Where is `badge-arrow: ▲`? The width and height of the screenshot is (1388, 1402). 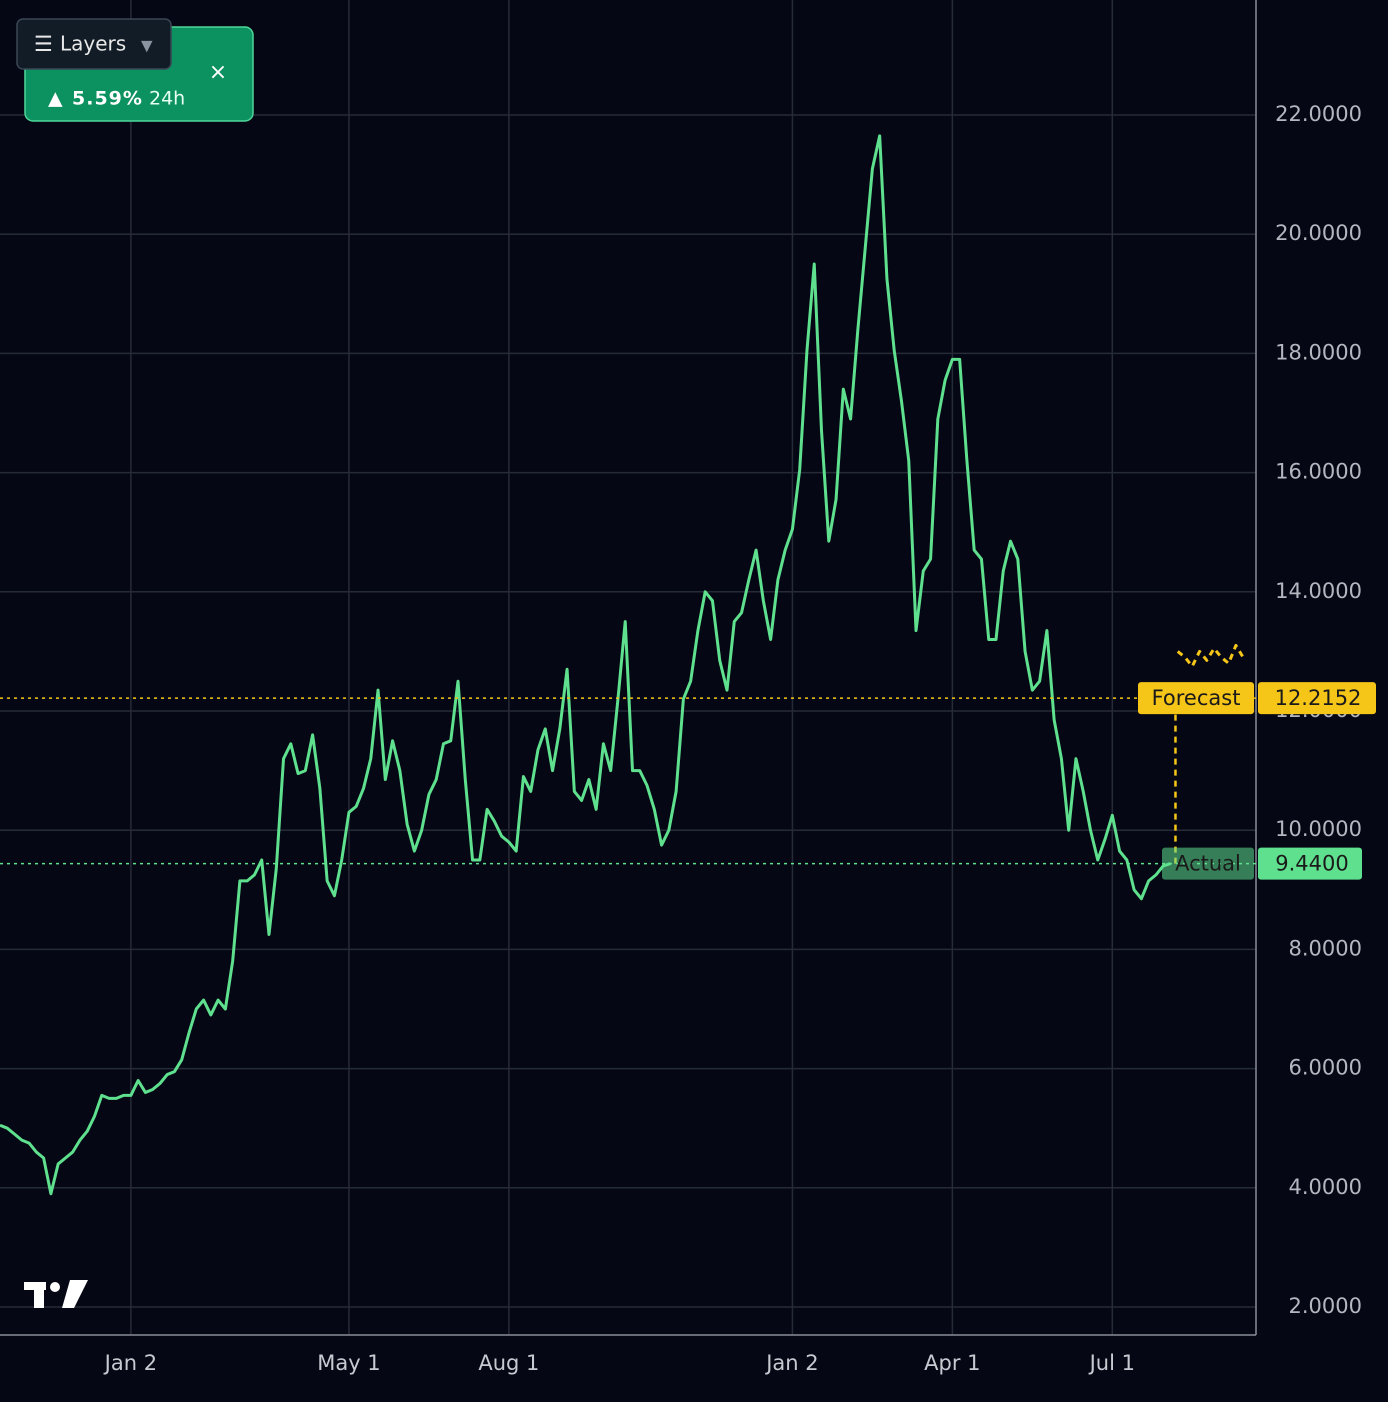 badge-arrow: ▲ is located at coordinates (55, 99).